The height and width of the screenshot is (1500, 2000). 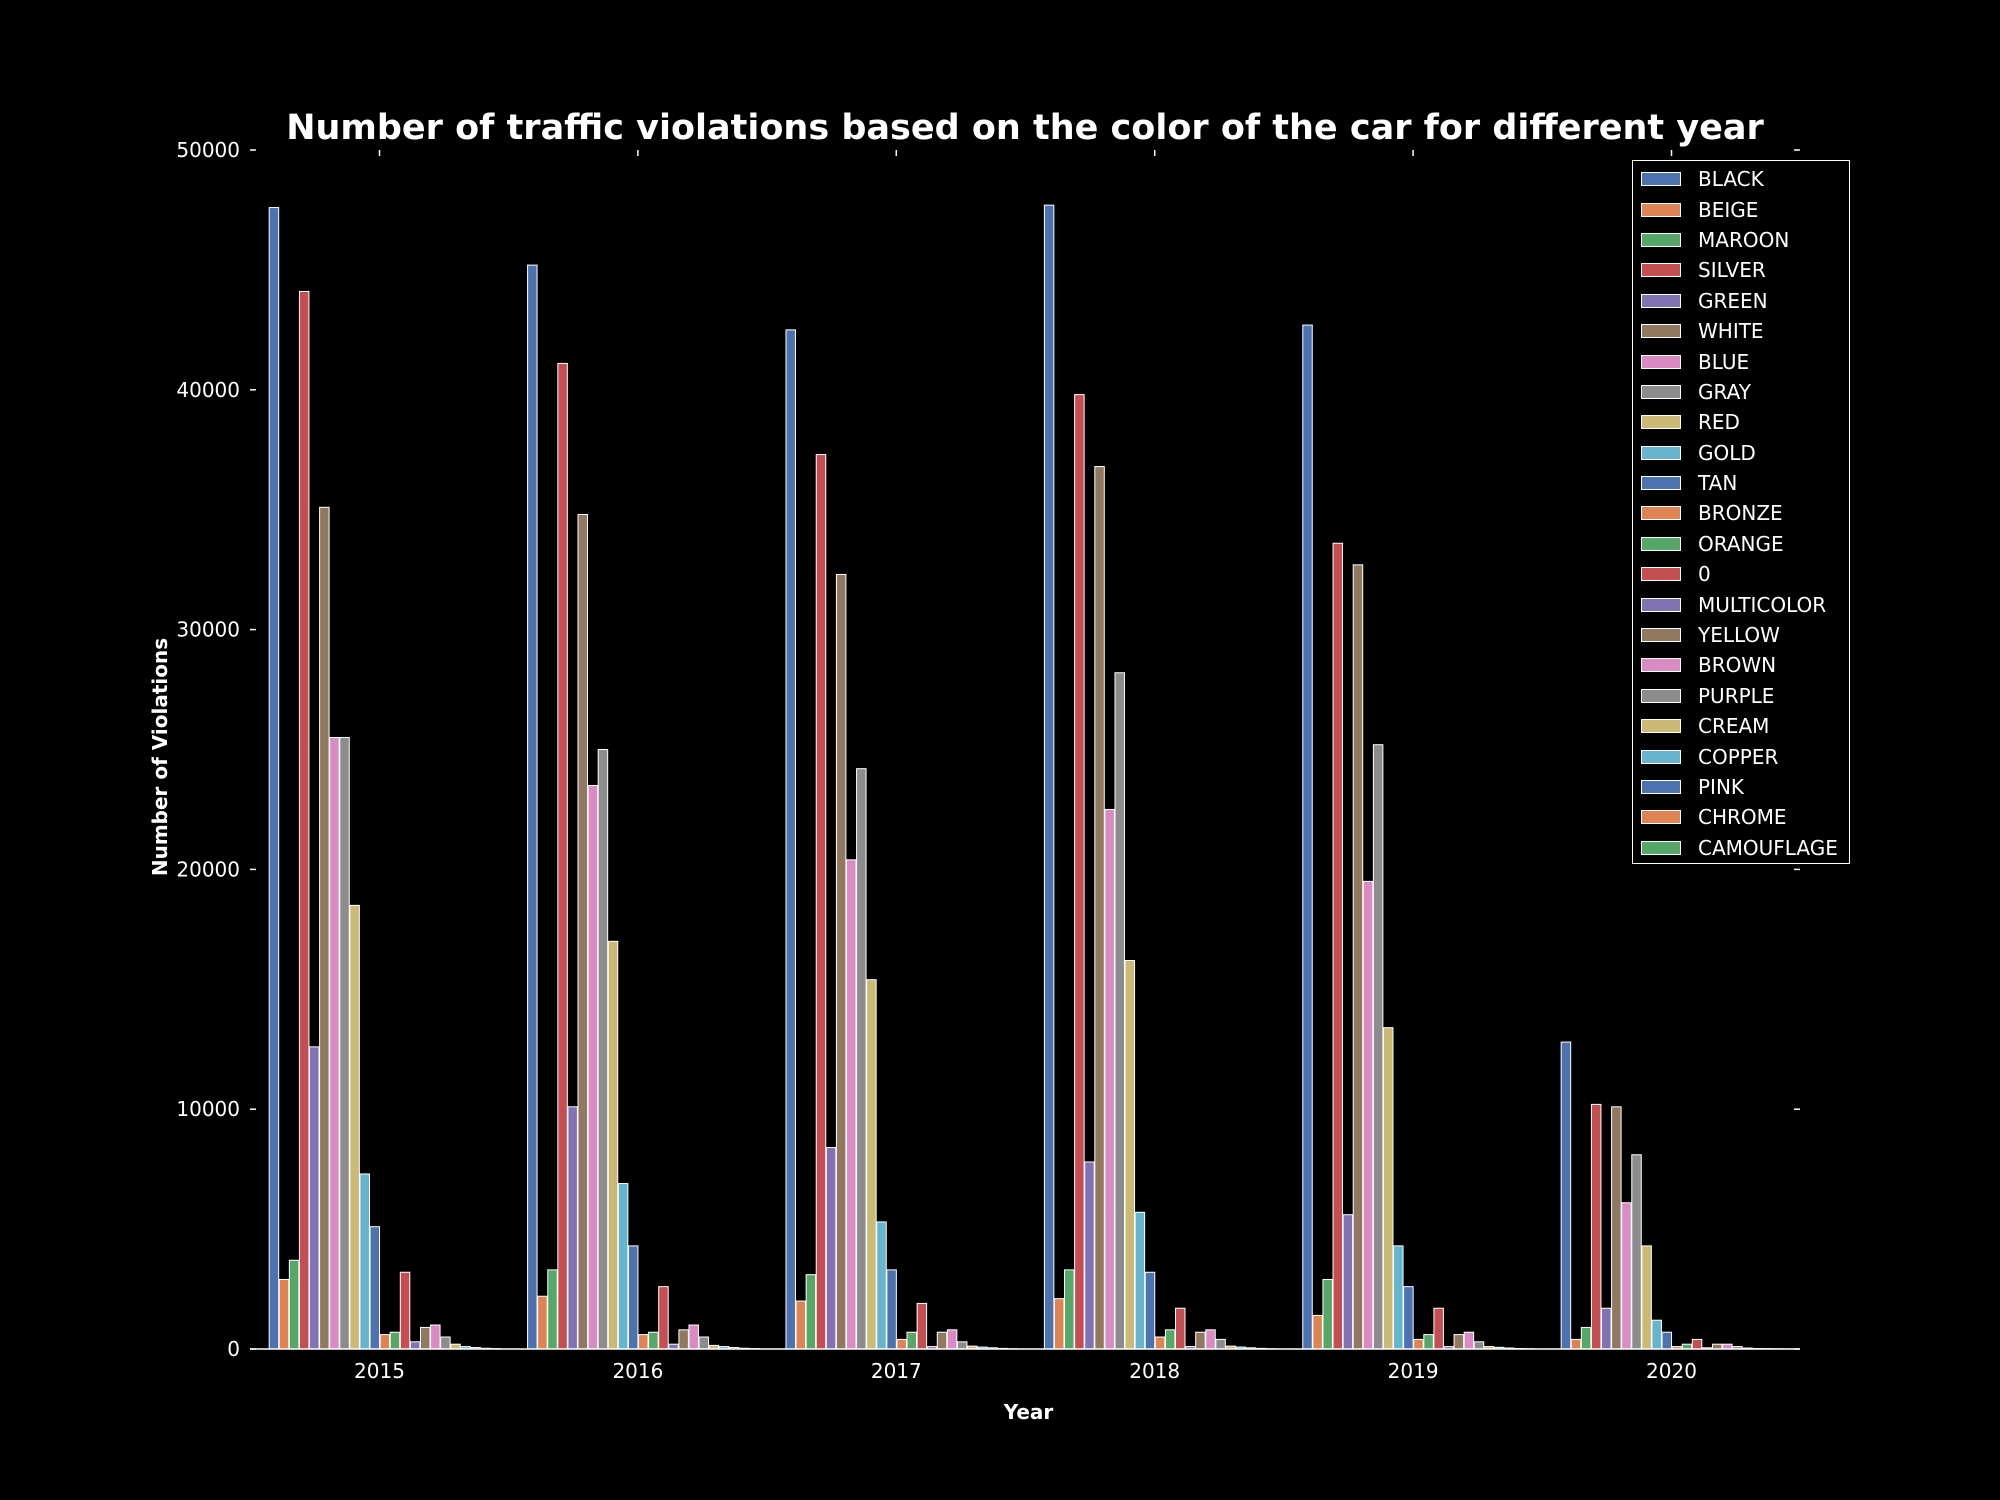 What do you see at coordinates (1738, 756) in the screenshot?
I see `legend-label: COPPER` at bounding box center [1738, 756].